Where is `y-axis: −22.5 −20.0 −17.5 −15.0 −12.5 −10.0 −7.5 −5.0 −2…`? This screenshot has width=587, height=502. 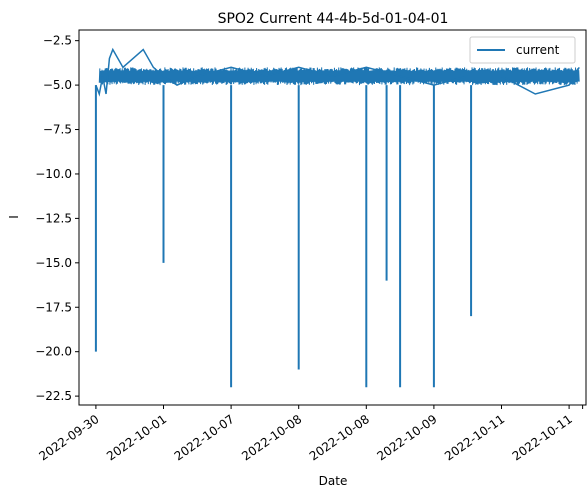
y-axis: −22.5 −20.0 −17.5 −15.0 −12.5 −10.0 −7.5 −5.0 −2… is located at coordinates (57, 218).